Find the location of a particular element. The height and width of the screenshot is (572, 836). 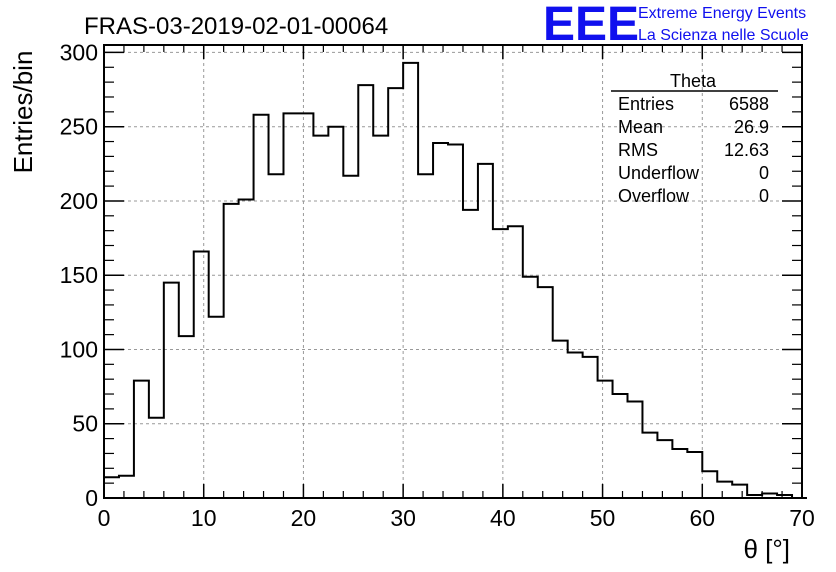

stats-label: Overflow is located at coordinates (654, 196).